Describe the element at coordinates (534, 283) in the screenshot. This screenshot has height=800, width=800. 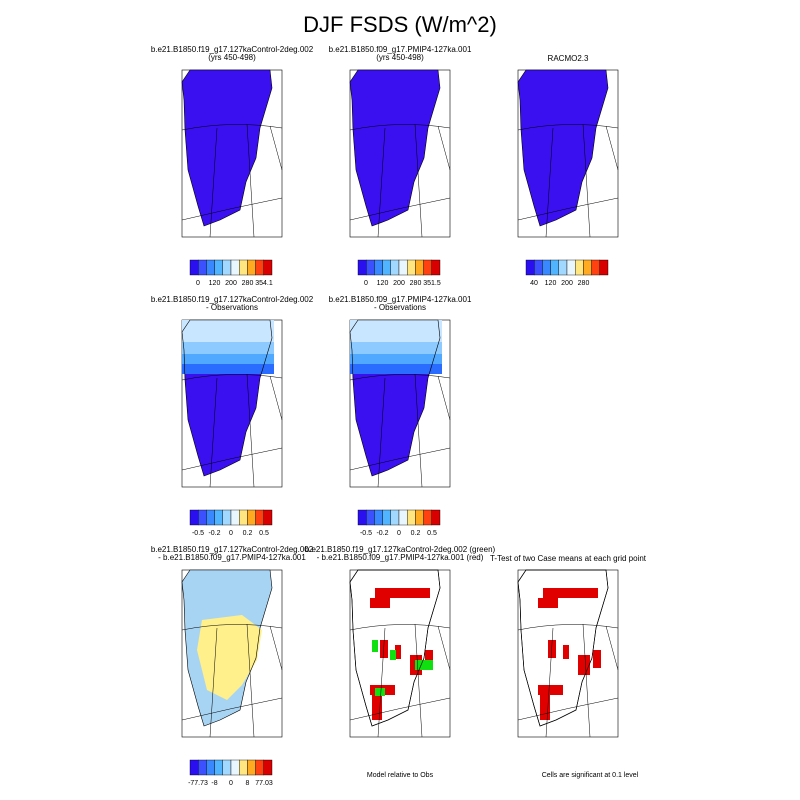
I see `colorbar-label: 40` at that location.